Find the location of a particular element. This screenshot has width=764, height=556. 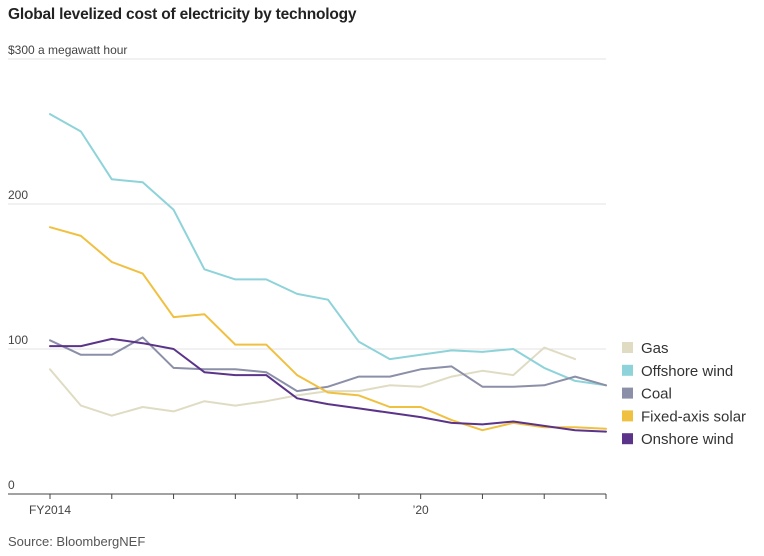

y-tick-label-100: 100 is located at coordinates (18, 340).